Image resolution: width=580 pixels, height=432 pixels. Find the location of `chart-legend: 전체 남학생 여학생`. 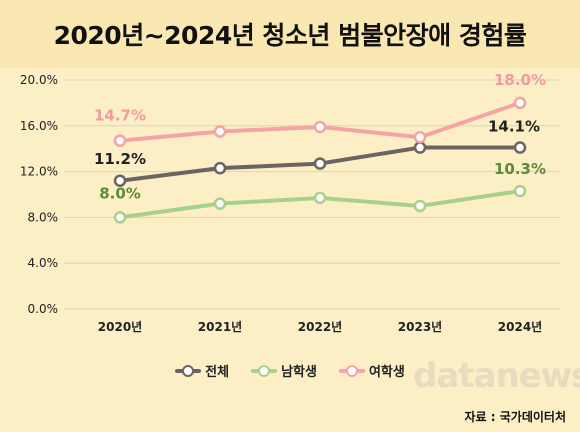

chart-legend: 전체 남학생 여학생 is located at coordinates (290, 370).